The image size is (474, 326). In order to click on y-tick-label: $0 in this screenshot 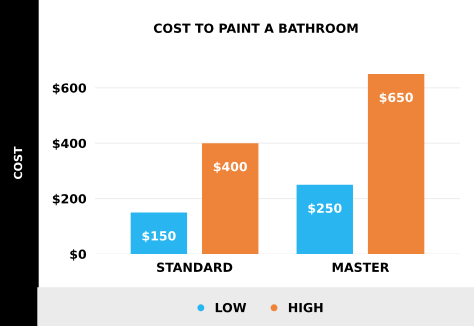, I will do `click(78, 255)`.